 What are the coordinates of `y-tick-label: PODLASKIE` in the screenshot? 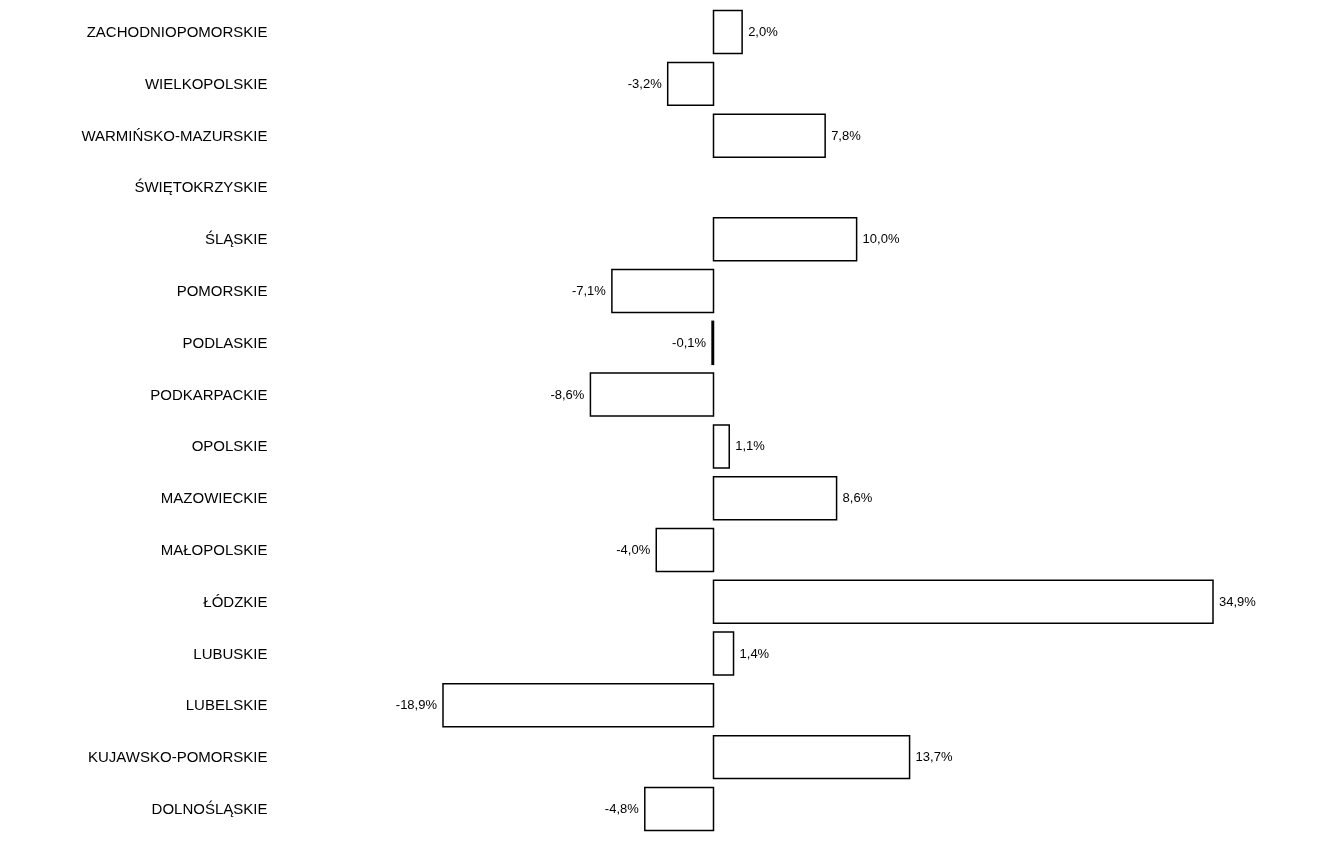 It's located at (225, 342).